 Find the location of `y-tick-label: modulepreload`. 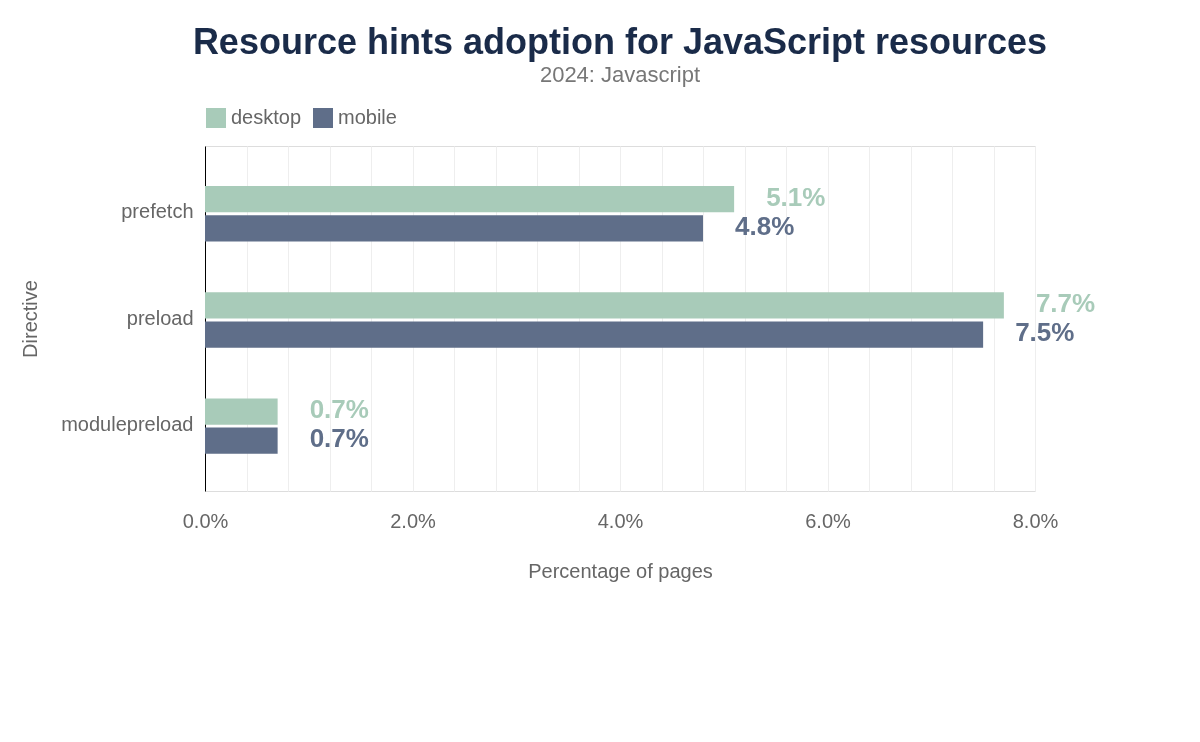

y-tick-label: modulepreload is located at coordinates (127, 423).